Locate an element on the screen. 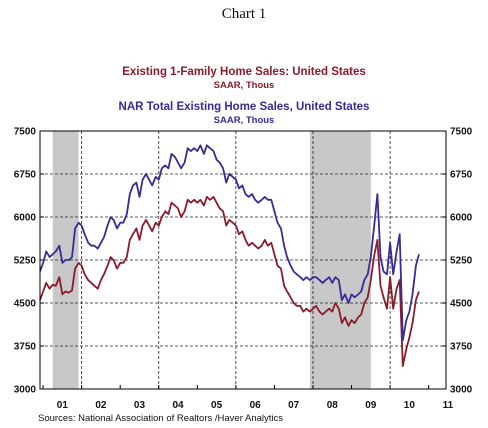 This screenshot has width=488, height=428. y-tick-label-left: 7500 is located at coordinates (25, 132).